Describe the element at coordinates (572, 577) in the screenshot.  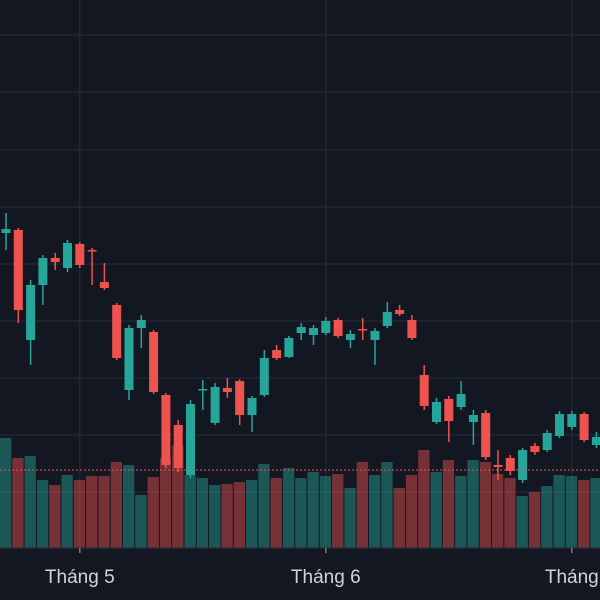
I see `x-tick-label: Tháng` at that location.